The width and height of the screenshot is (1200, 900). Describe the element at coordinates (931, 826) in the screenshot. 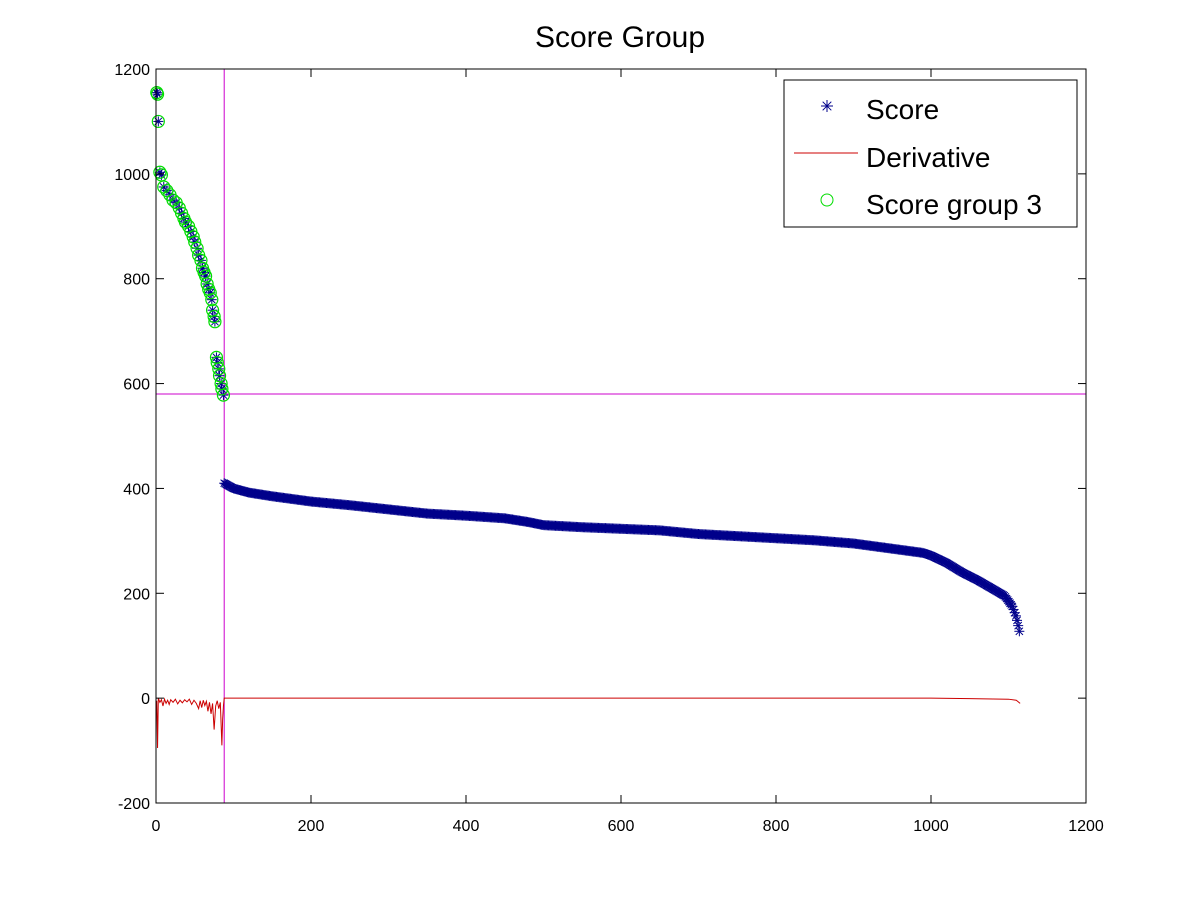

I see `x-tick-label: 1000` at that location.